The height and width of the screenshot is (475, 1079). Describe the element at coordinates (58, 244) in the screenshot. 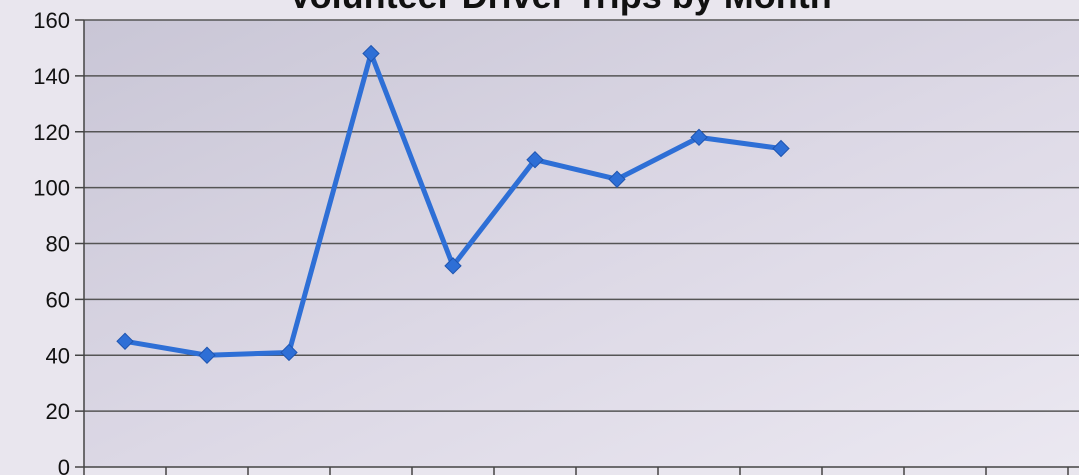

I see `y-tick-label-80: 80` at that location.